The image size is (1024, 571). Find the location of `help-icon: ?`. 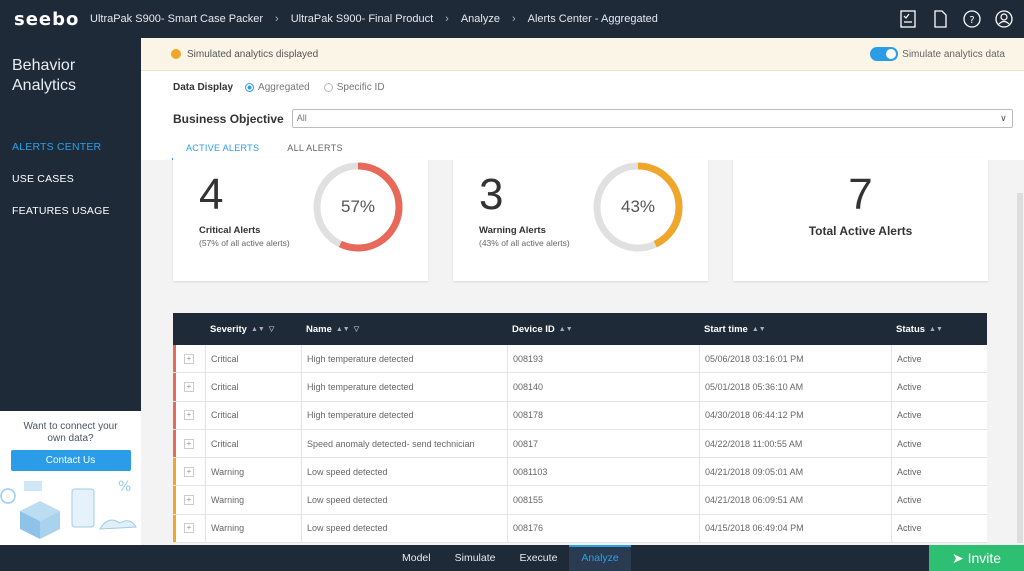

help-icon: ? is located at coordinates (972, 19).